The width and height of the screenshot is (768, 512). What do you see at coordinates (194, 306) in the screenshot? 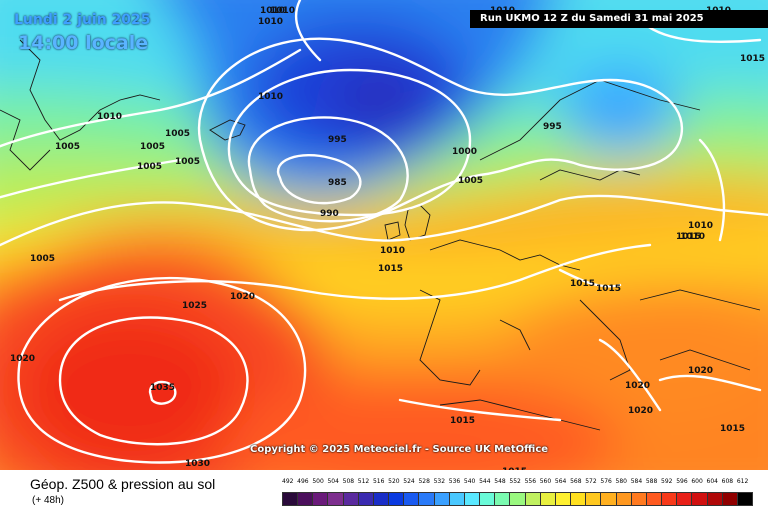
I see `isobar-label: 1025` at bounding box center [194, 306].